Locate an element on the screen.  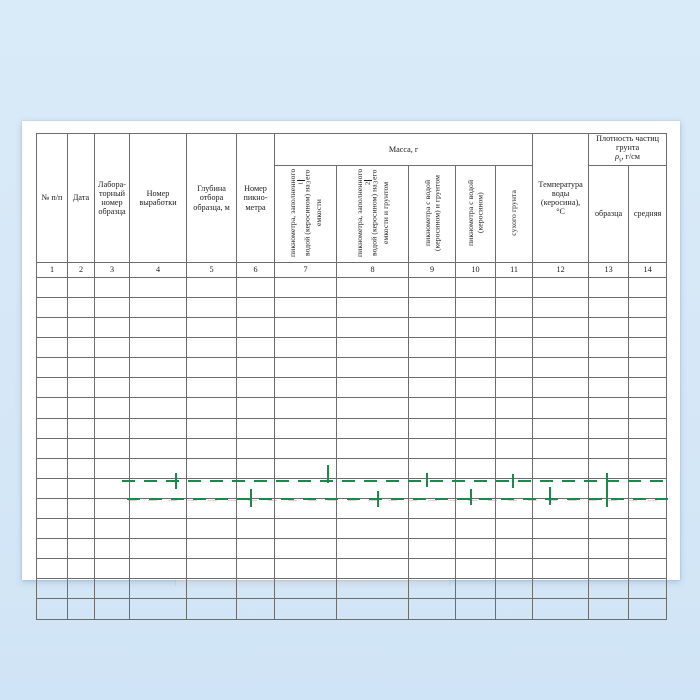
density-symbol-sub: s is located at coordinates (620, 161).